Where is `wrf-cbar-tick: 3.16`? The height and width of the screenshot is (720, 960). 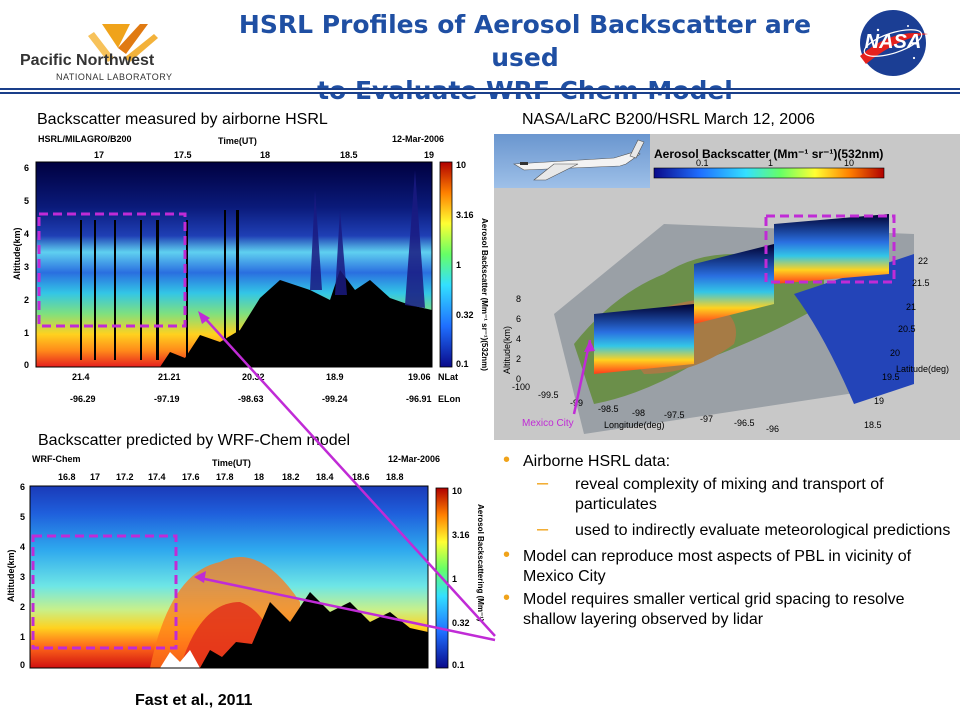 wrf-cbar-tick: 3.16 is located at coordinates (461, 535).